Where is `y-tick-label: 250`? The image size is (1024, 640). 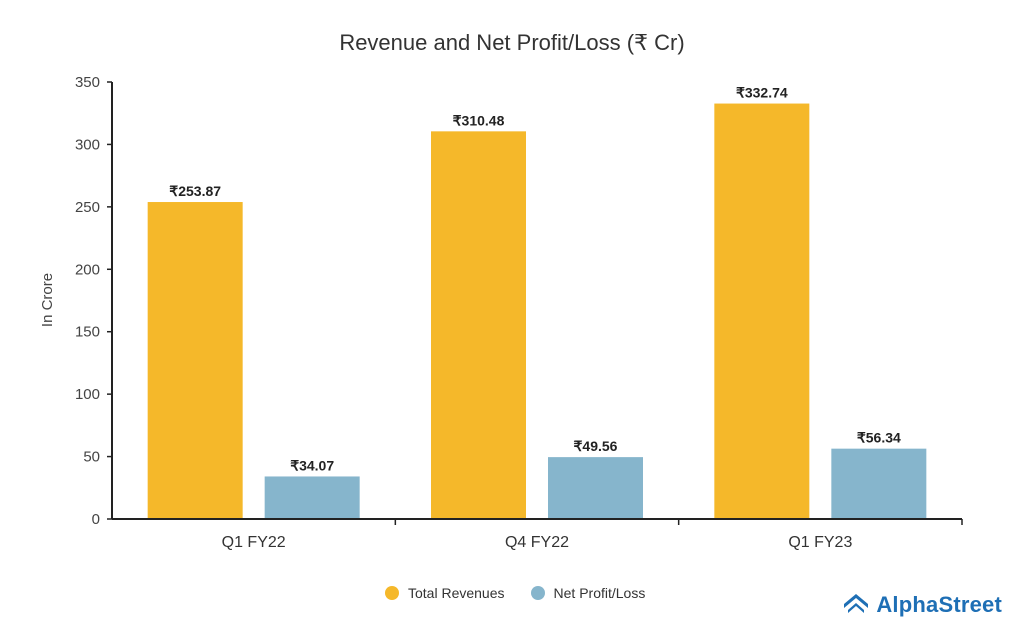
y-tick-label: 250 is located at coordinates (87, 207).